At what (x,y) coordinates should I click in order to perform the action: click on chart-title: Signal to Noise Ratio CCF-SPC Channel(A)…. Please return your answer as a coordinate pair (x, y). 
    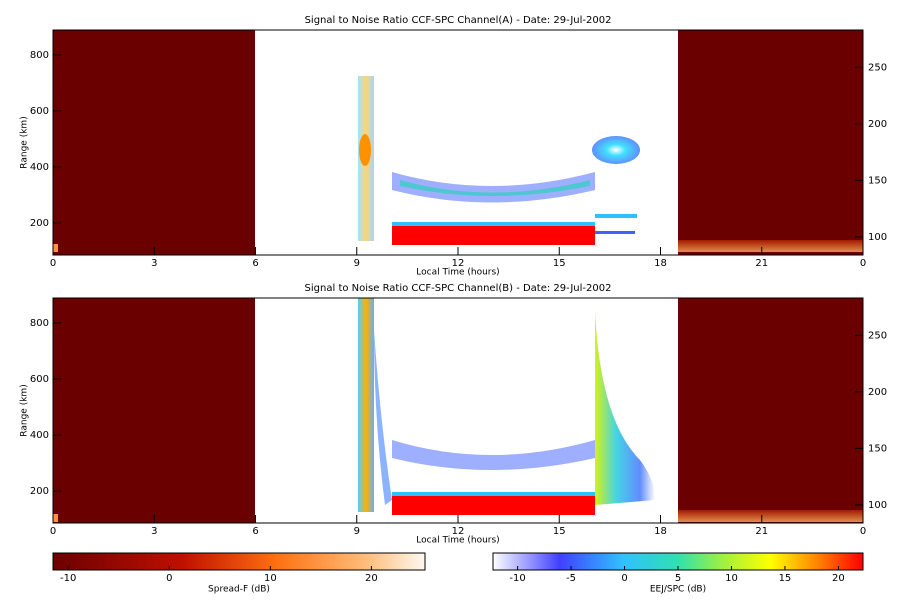
    Looking at the image, I should click on (458, 20).